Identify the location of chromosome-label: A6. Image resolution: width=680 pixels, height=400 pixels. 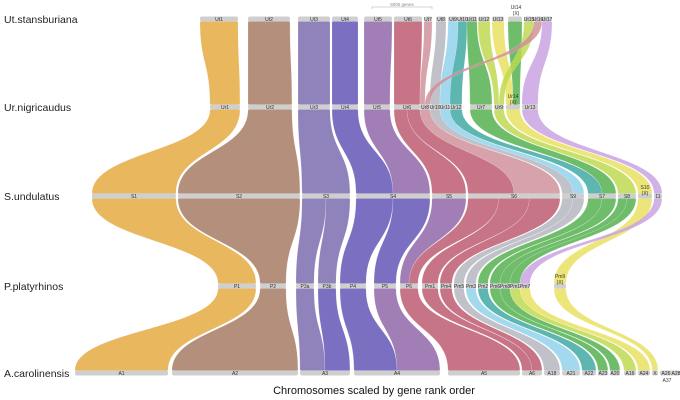
(532, 374).